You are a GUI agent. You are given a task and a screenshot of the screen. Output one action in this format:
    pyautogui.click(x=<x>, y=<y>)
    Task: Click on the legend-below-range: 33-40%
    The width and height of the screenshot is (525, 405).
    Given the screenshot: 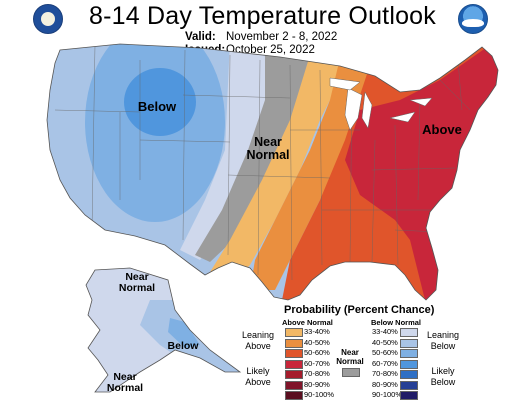 What is the action you would take?
    pyautogui.click(x=385, y=331)
    